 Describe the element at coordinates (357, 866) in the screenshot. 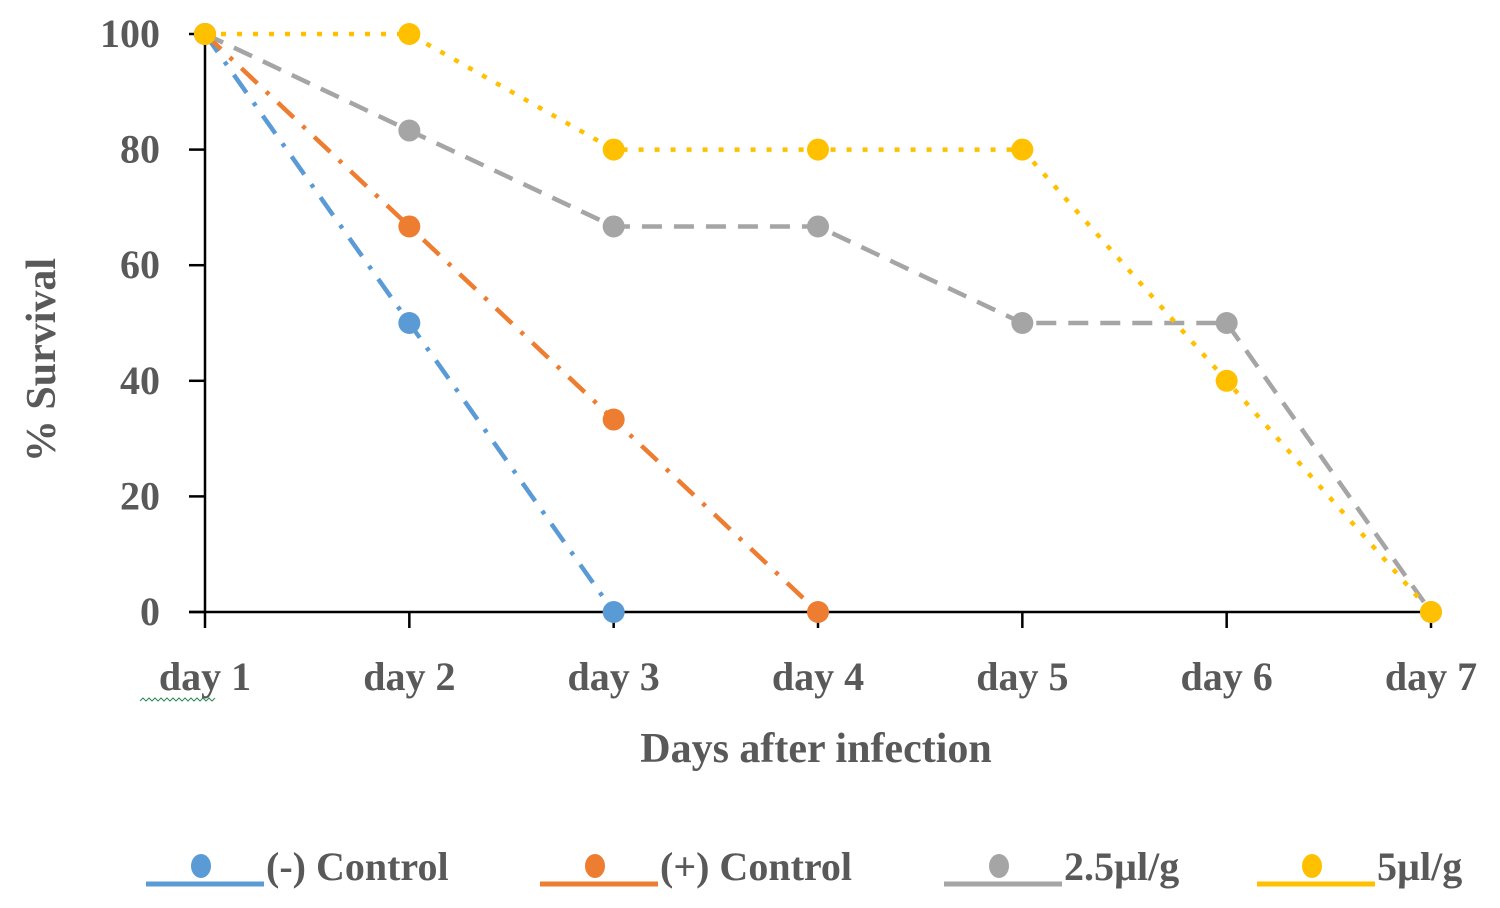

I see `legend-label: (-) Control` at that location.